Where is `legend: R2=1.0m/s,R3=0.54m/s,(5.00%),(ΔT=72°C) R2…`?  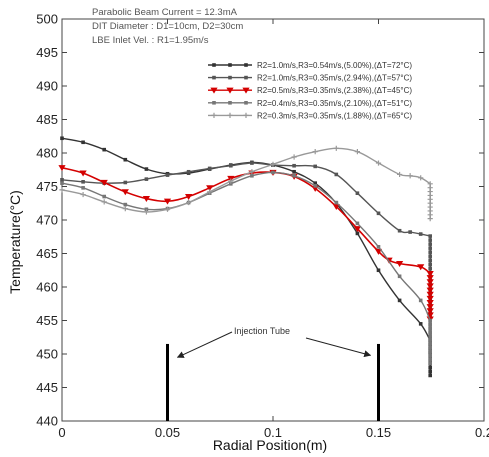 legend: R2=1.0m/s,R3=0.54m/s,(5.00%),(ΔT=72°C) R2… is located at coordinates (310, 90).